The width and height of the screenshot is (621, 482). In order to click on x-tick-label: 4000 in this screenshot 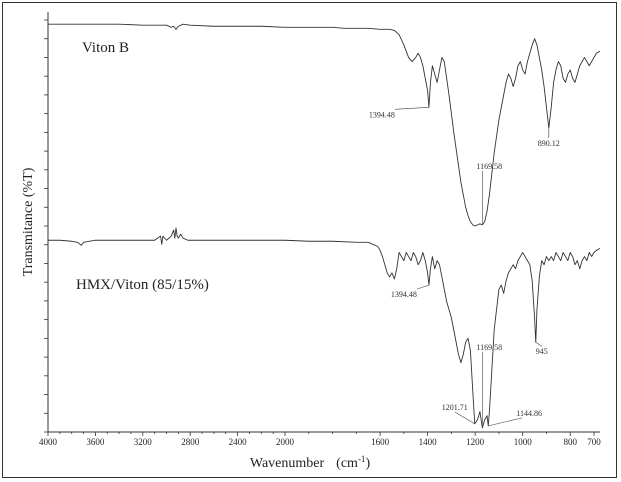, I will do `click(48, 442)`.